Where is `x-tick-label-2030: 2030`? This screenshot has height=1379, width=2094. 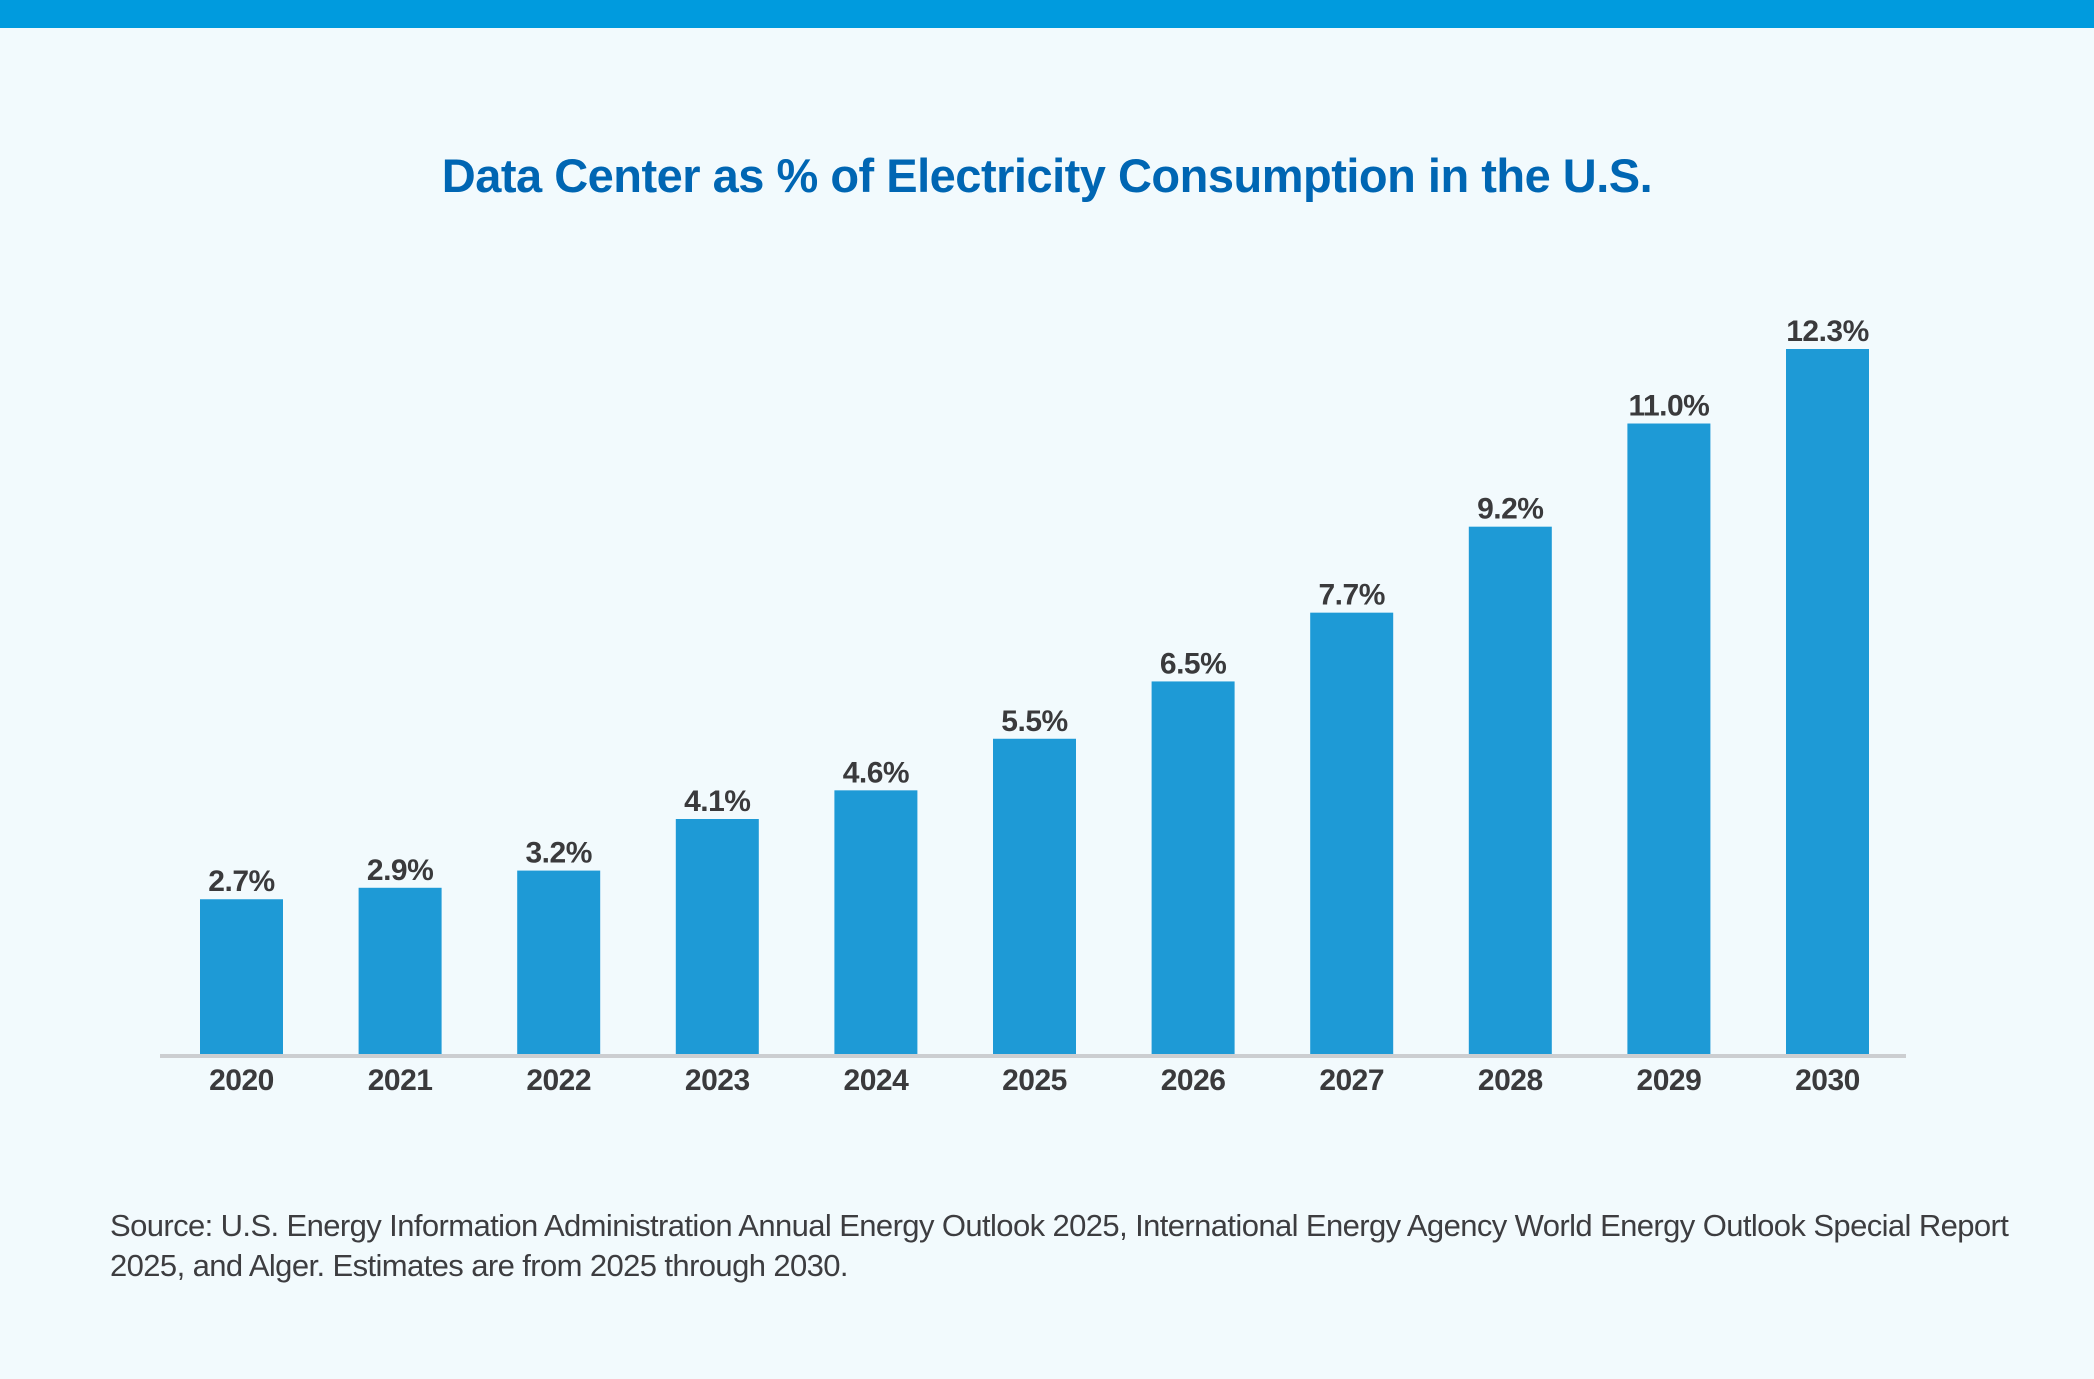 x-tick-label-2030: 2030 is located at coordinates (1827, 1080).